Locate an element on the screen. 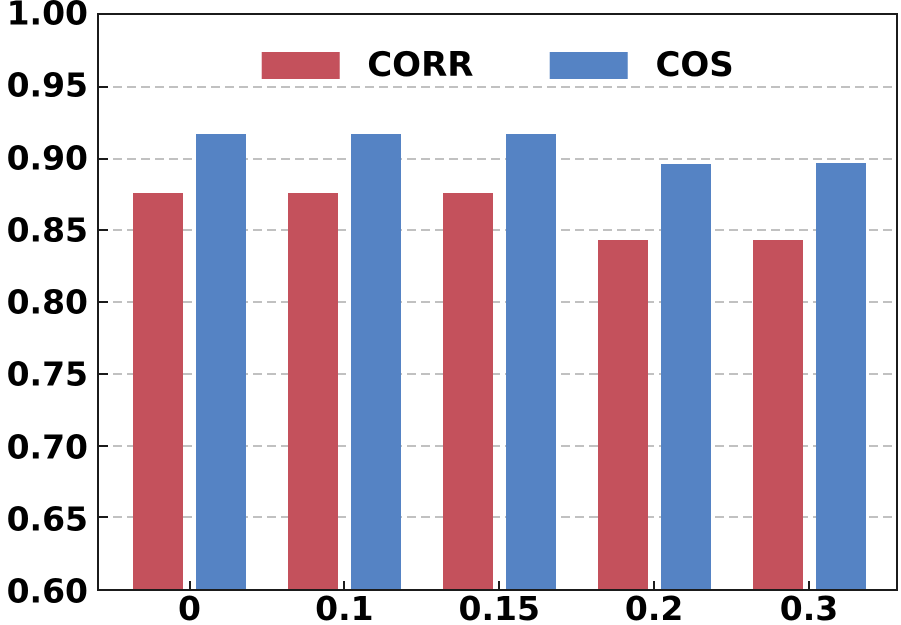 This screenshot has height=625, width=901. legend-entry-corr: CORR is located at coordinates (367, 65).